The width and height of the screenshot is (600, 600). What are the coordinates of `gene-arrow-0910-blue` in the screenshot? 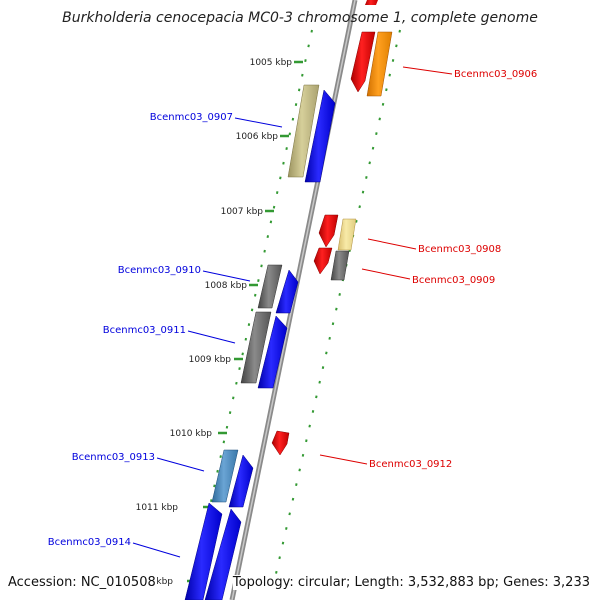 It's located at (287, 291).